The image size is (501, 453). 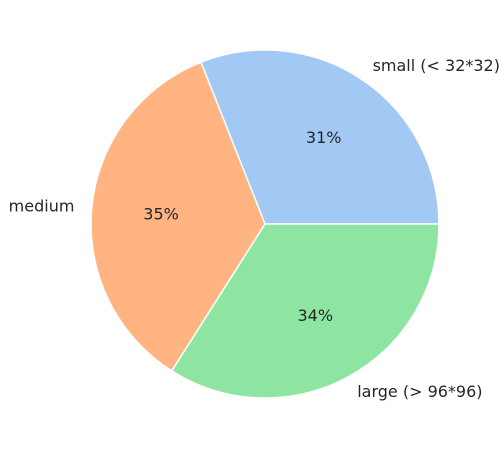 I want to click on slice-category-label: medium, so click(x=42, y=205).